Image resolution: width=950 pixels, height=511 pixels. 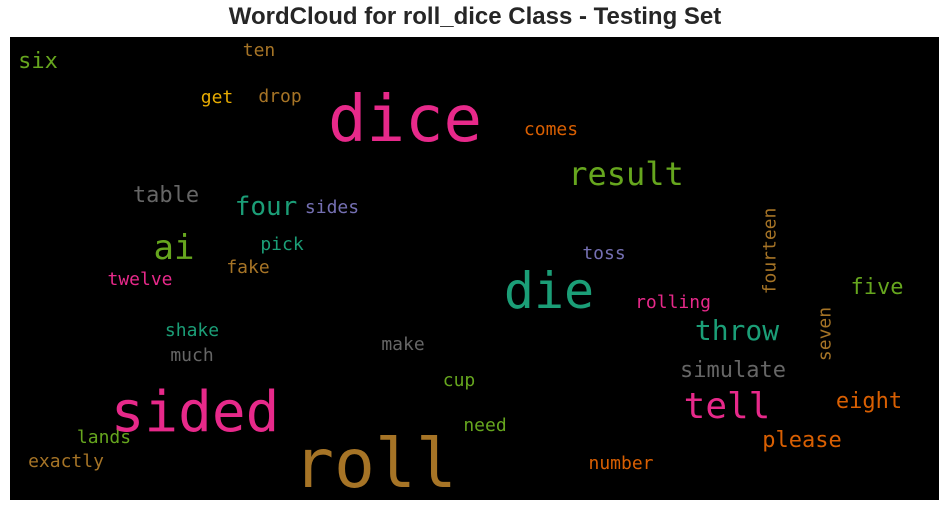 I want to click on word-lands: lands, so click(x=104, y=437).